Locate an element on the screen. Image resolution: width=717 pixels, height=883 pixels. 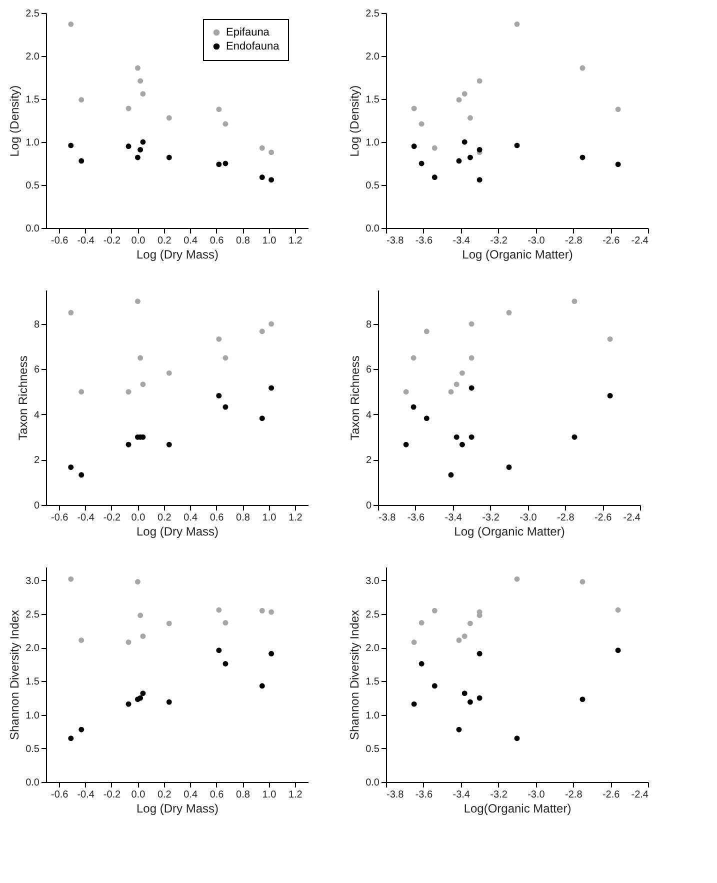
y-tick-label: 2 is located at coordinates (369, 460).